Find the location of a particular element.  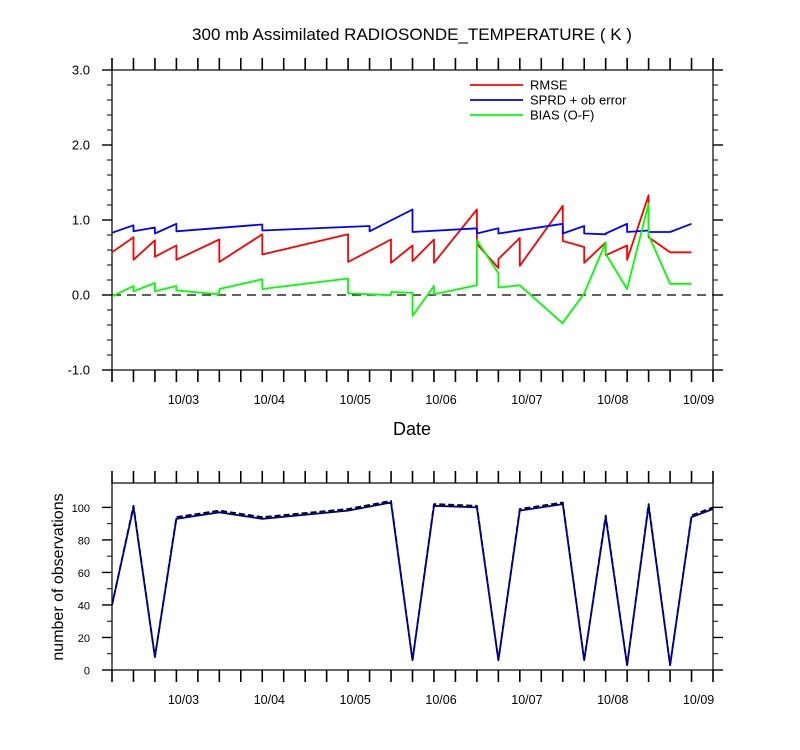

y-tick-label: 0 is located at coordinates (87, 672).